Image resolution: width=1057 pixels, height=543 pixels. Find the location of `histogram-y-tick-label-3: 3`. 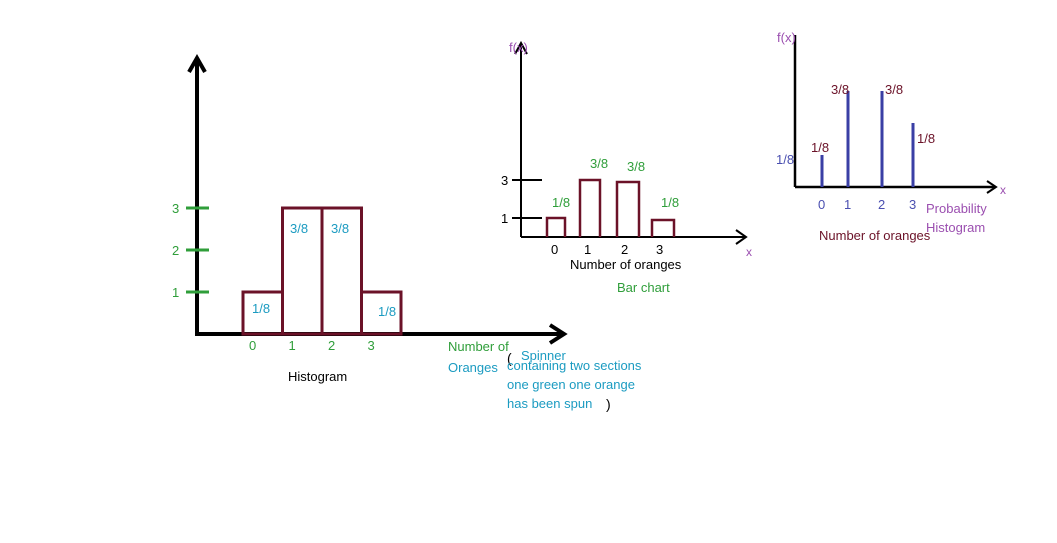

histogram-y-tick-label-3: 3 is located at coordinates (175, 208).